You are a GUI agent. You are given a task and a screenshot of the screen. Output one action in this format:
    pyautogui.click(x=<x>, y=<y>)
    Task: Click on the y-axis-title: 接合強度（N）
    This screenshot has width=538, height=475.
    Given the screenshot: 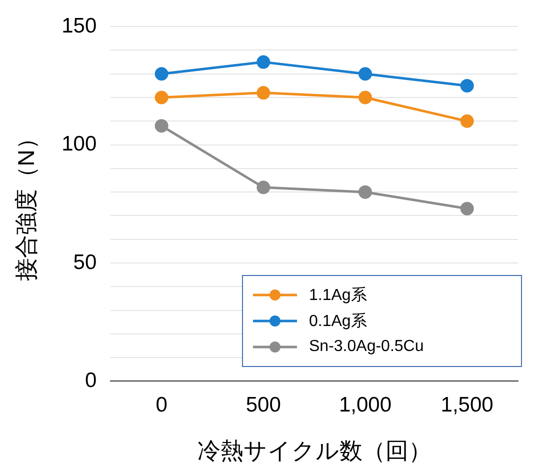 What is the action you would take?
    pyautogui.click(x=26, y=204)
    